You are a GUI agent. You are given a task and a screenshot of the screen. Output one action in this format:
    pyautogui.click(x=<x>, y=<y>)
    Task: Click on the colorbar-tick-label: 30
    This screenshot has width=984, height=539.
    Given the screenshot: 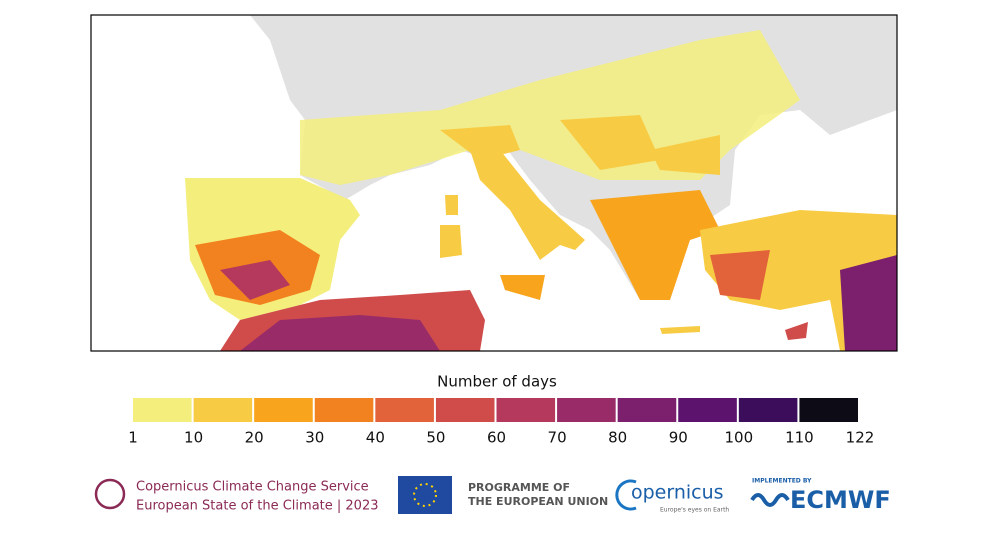 What is the action you would take?
    pyautogui.click(x=314, y=438)
    